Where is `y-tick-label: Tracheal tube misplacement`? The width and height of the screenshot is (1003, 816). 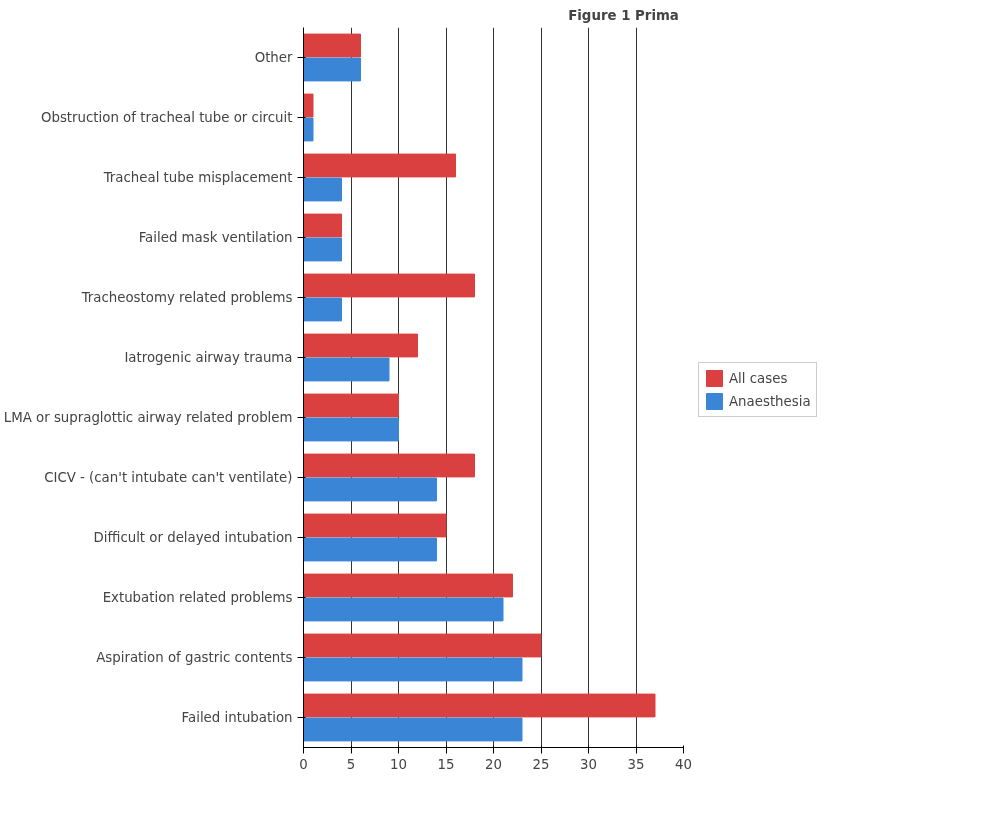
y-tick-label: Tracheal tube misplacement is located at coordinates (197, 177).